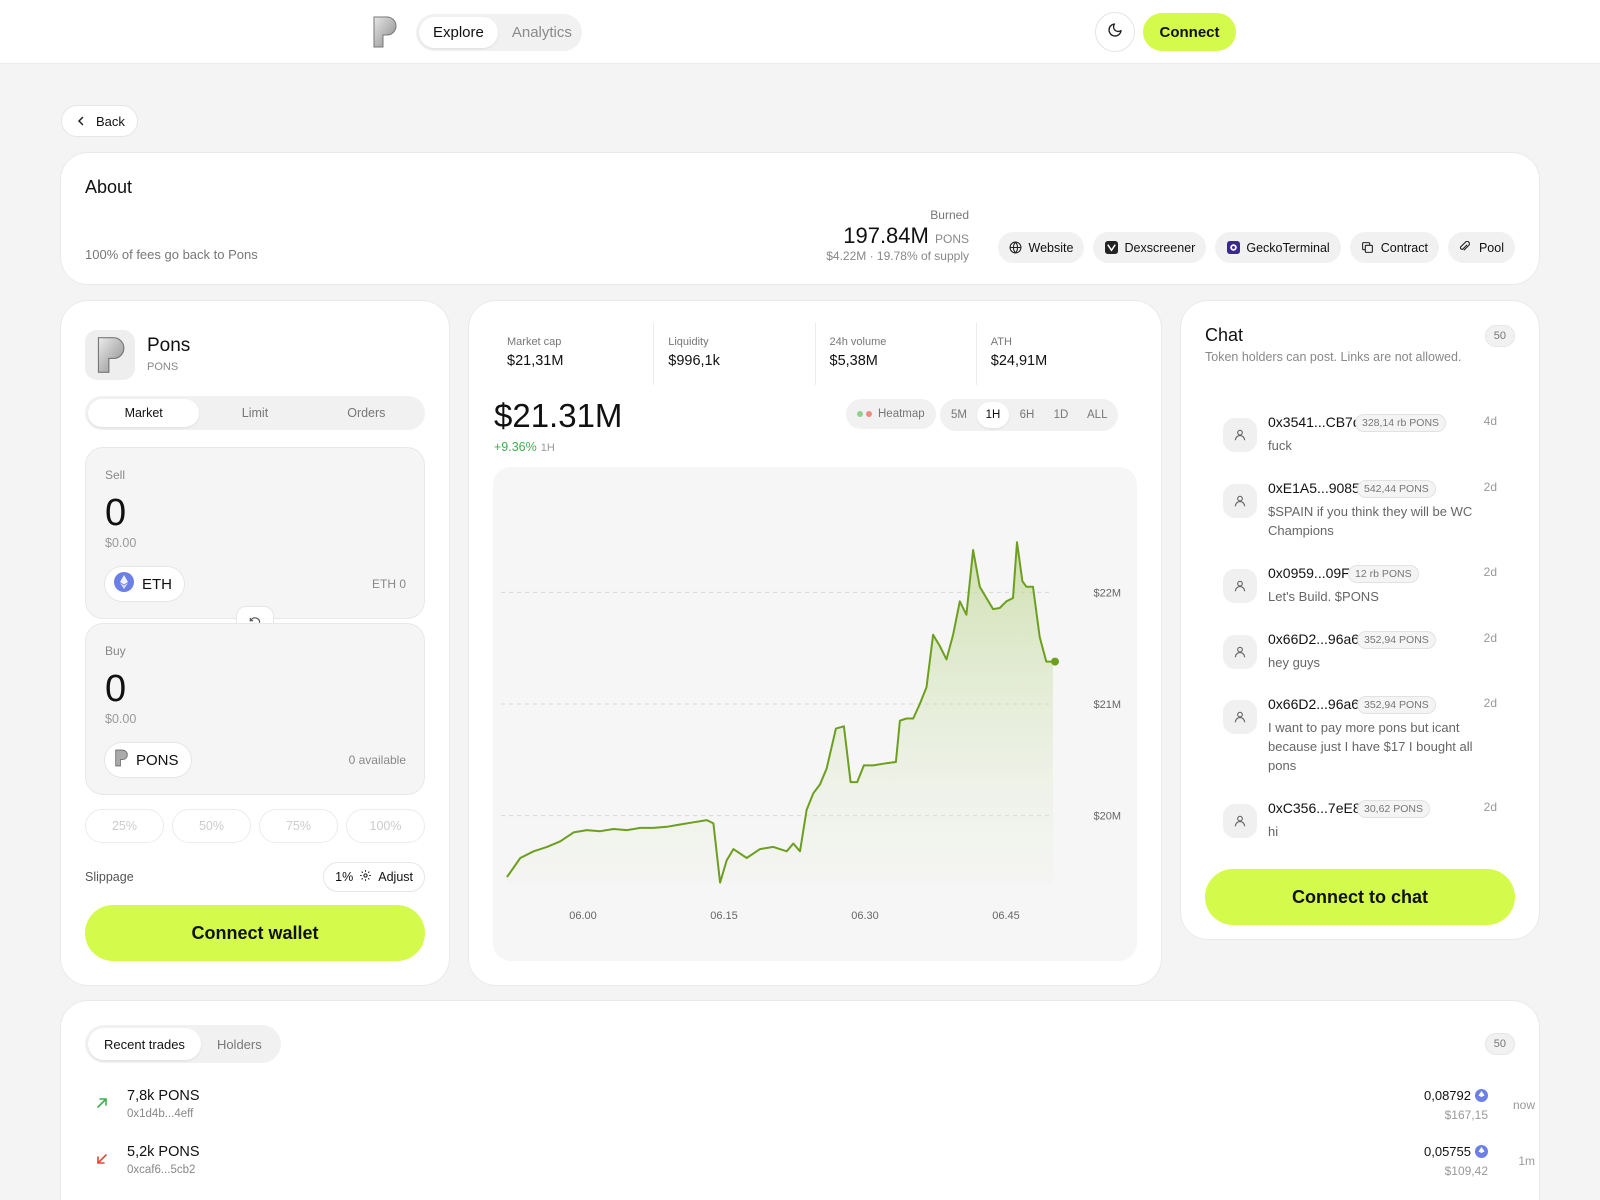 Image resolution: width=1600 pixels, height=1200 pixels. I want to click on sell-amount-input, so click(205, 513).